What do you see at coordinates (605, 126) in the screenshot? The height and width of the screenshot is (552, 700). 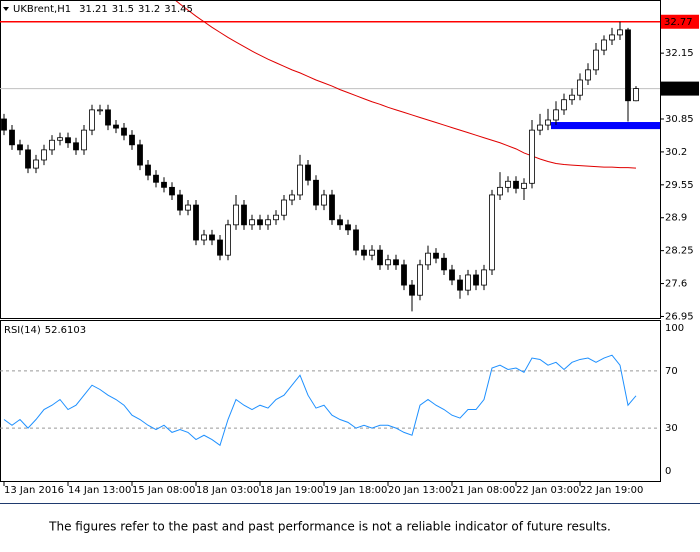 I see `support-zone` at bounding box center [605, 126].